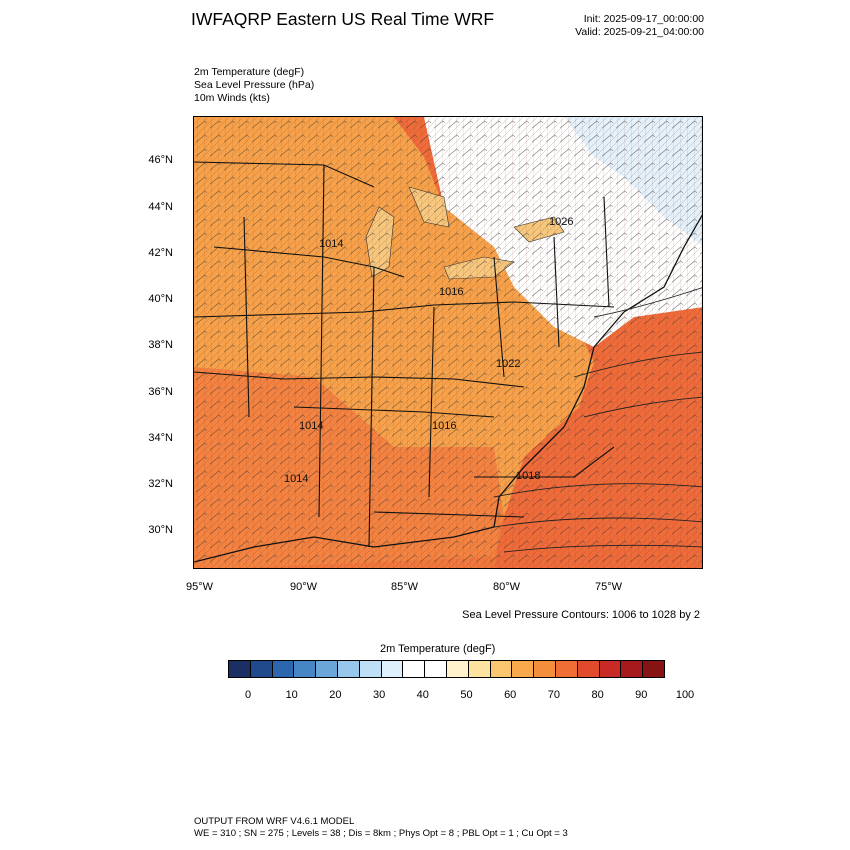 The image size is (850, 850). Describe the element at coordinates (597, 420) in the screenshot. I see `pressure-contours` at that location.